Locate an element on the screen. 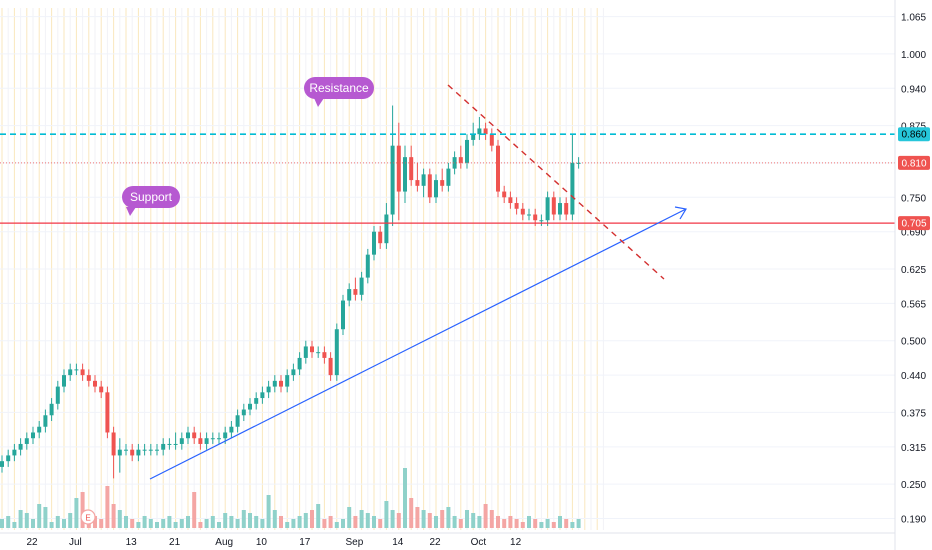 Image resolution: width=932 pixels, height=550 pixels. y-tick-label: 1.065 is located at coordinates (913, 18).